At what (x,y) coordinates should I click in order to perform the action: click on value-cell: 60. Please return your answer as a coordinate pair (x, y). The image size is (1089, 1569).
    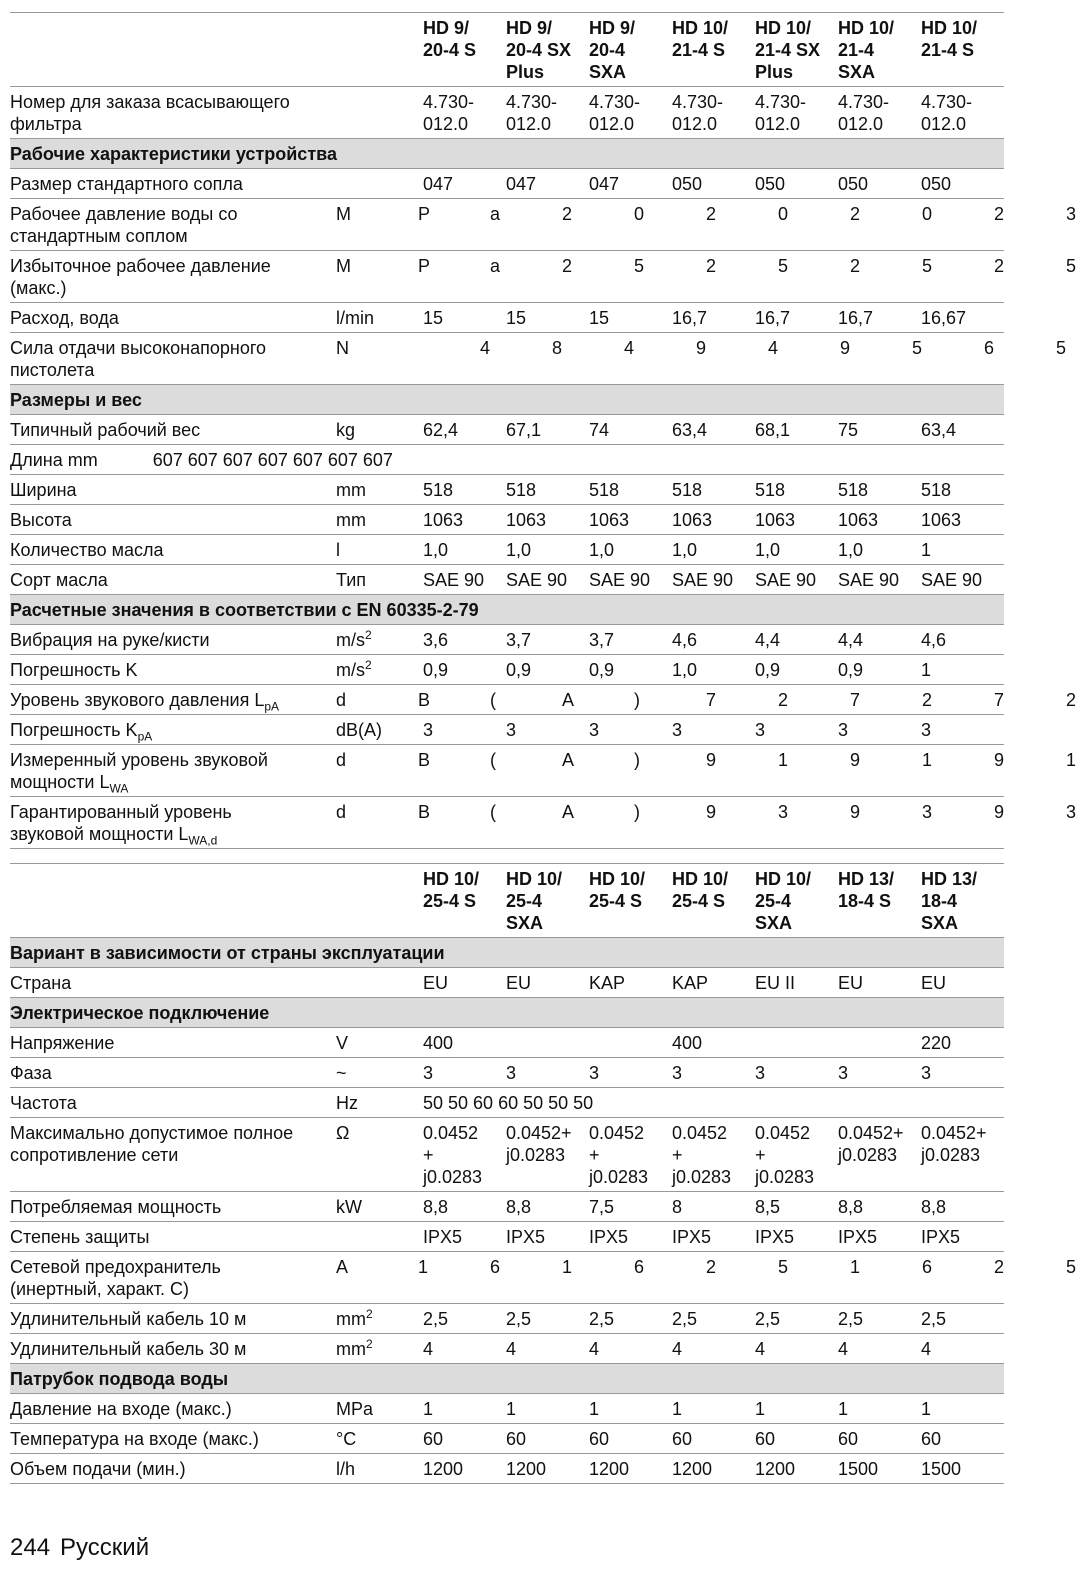
    Looking at the image, I should click on (848, 1439).